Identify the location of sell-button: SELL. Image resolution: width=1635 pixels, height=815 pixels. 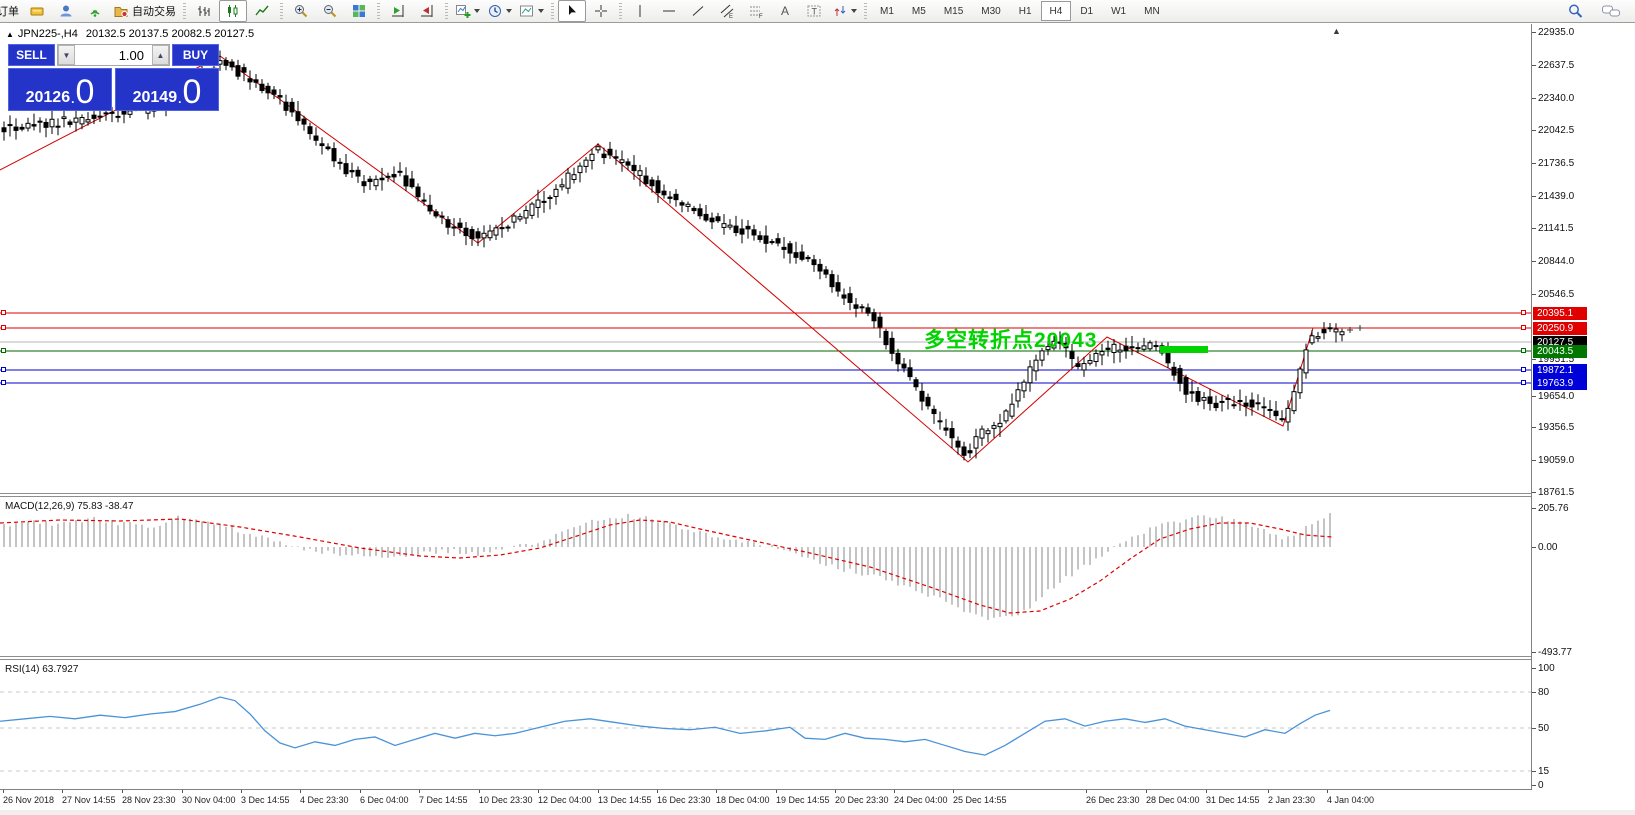
(31, 55).